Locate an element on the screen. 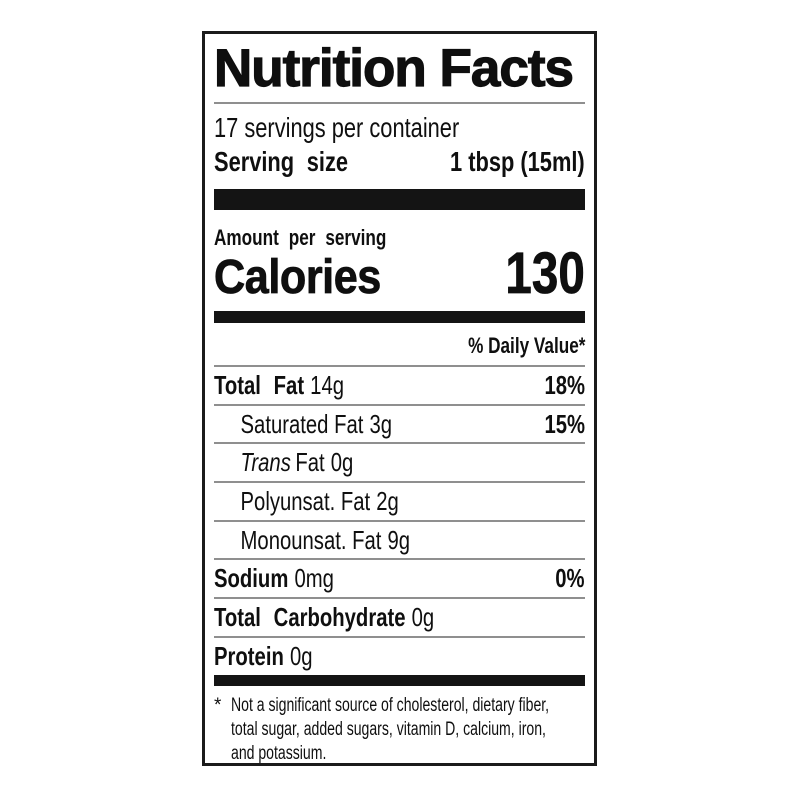 This screenshot has height=800, width=800. footnote-asterisk: * is located at coordinates (218, 705).